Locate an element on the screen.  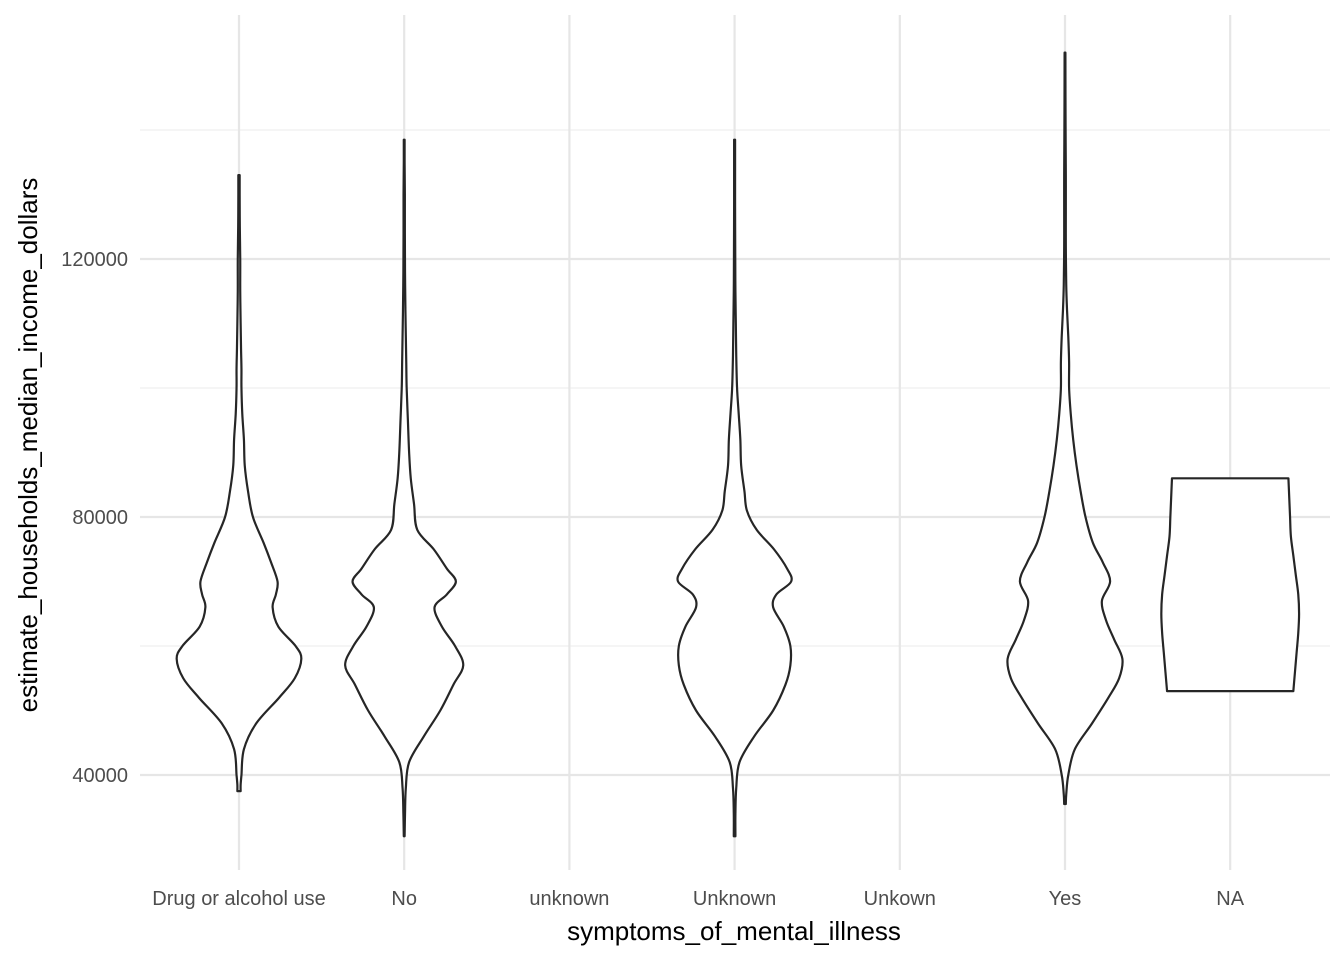
y-tick-labels: 40000 80000 120000 is located at coordinates (94, 518).